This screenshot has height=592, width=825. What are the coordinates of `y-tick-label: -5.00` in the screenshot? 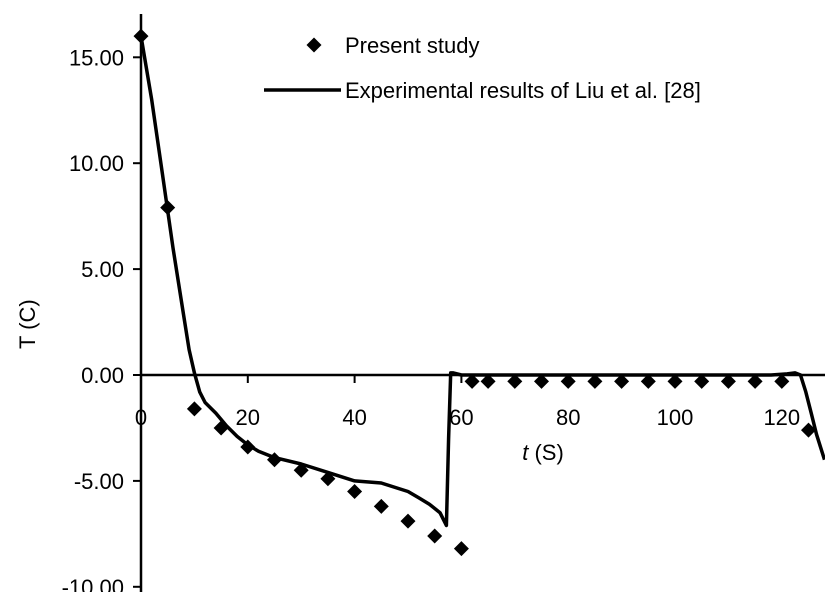 It's located at (99, 481).